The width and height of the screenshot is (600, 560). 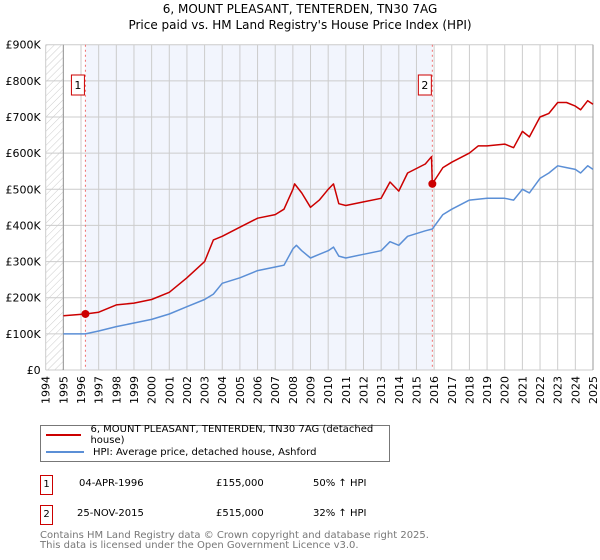 What do you see at coordinates (258, 390) in the screenshot?
I see `x-tick-label: 2006` at bounding box center [258, 390].